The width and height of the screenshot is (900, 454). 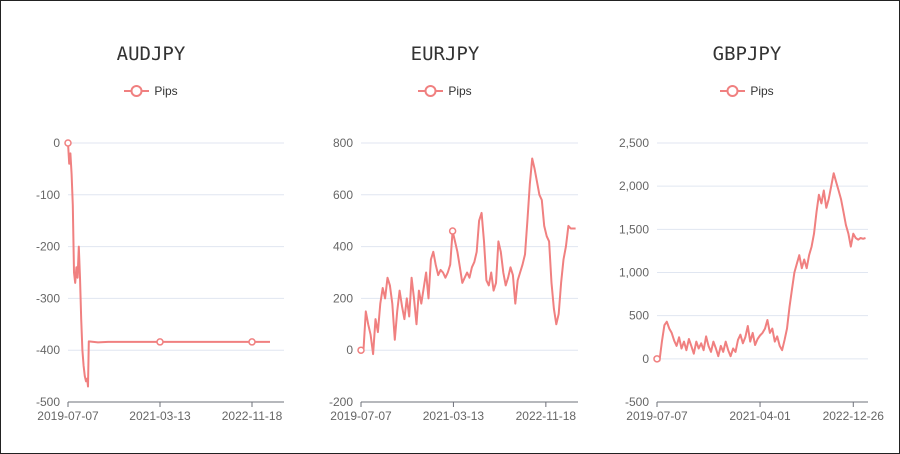 What do you see at coordinates (854, 416) in the screenshot?
I see `x-tick-label: 2022-12-26` at bounding box center [854, 416].